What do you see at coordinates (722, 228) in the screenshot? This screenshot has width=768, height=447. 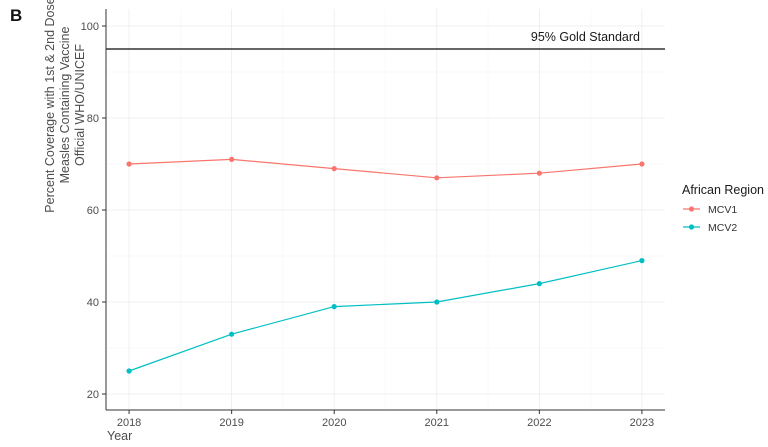 I see `legend-label: MCV2` at bounding box center [722, 228].